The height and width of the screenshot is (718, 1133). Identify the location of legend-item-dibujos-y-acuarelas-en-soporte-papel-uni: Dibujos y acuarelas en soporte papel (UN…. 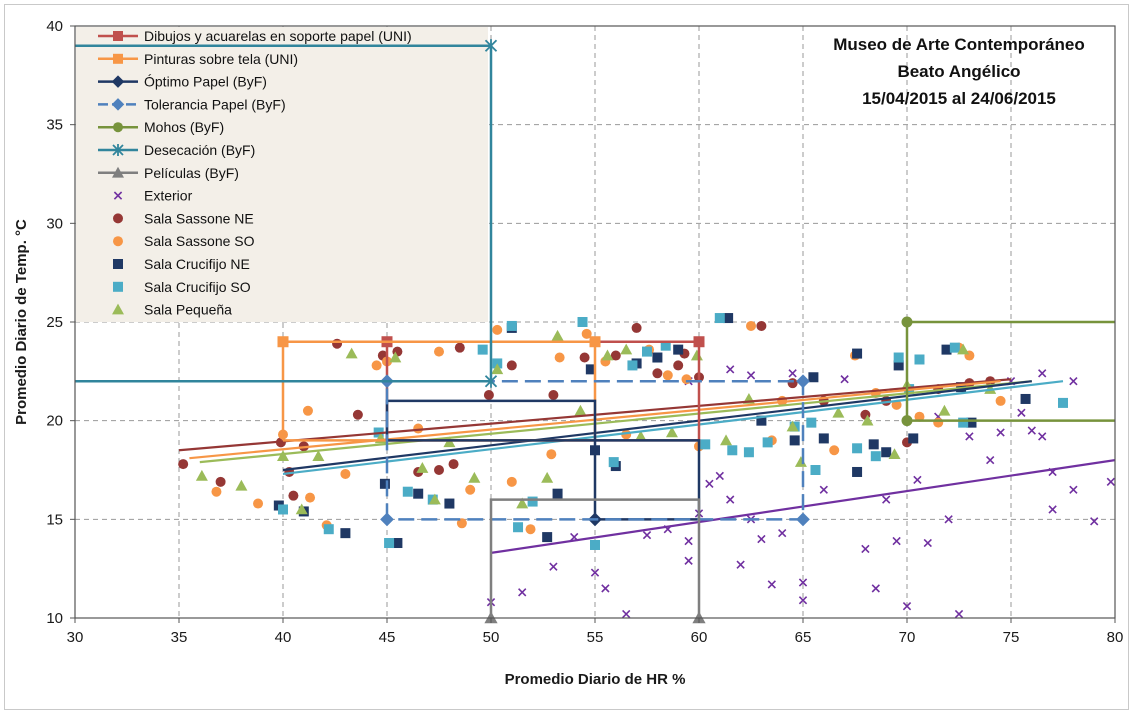
(255, 36).